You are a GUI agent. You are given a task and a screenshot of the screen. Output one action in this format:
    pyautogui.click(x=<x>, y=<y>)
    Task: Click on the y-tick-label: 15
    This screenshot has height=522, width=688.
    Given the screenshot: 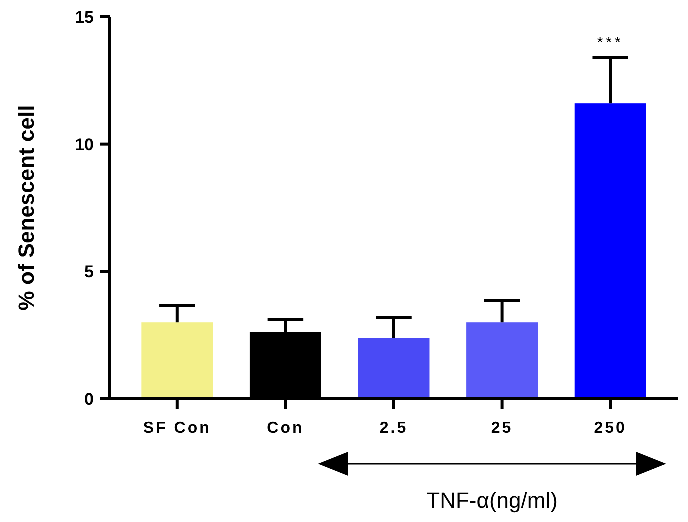 What is the action you would take?
    pyautogui.click(x=84, y=17)
    